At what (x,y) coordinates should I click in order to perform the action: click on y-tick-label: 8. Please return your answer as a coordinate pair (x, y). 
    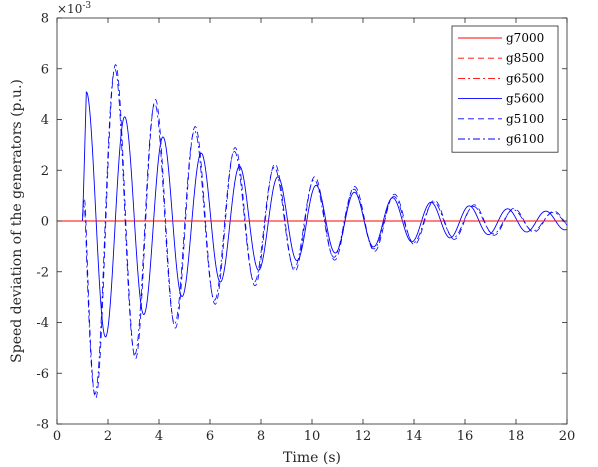
    Looking at the image, I should click on (45, 19).